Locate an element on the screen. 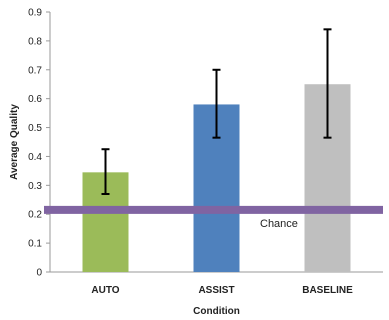  y-tick-label: 0.9 is located at coordinates (35, 13).